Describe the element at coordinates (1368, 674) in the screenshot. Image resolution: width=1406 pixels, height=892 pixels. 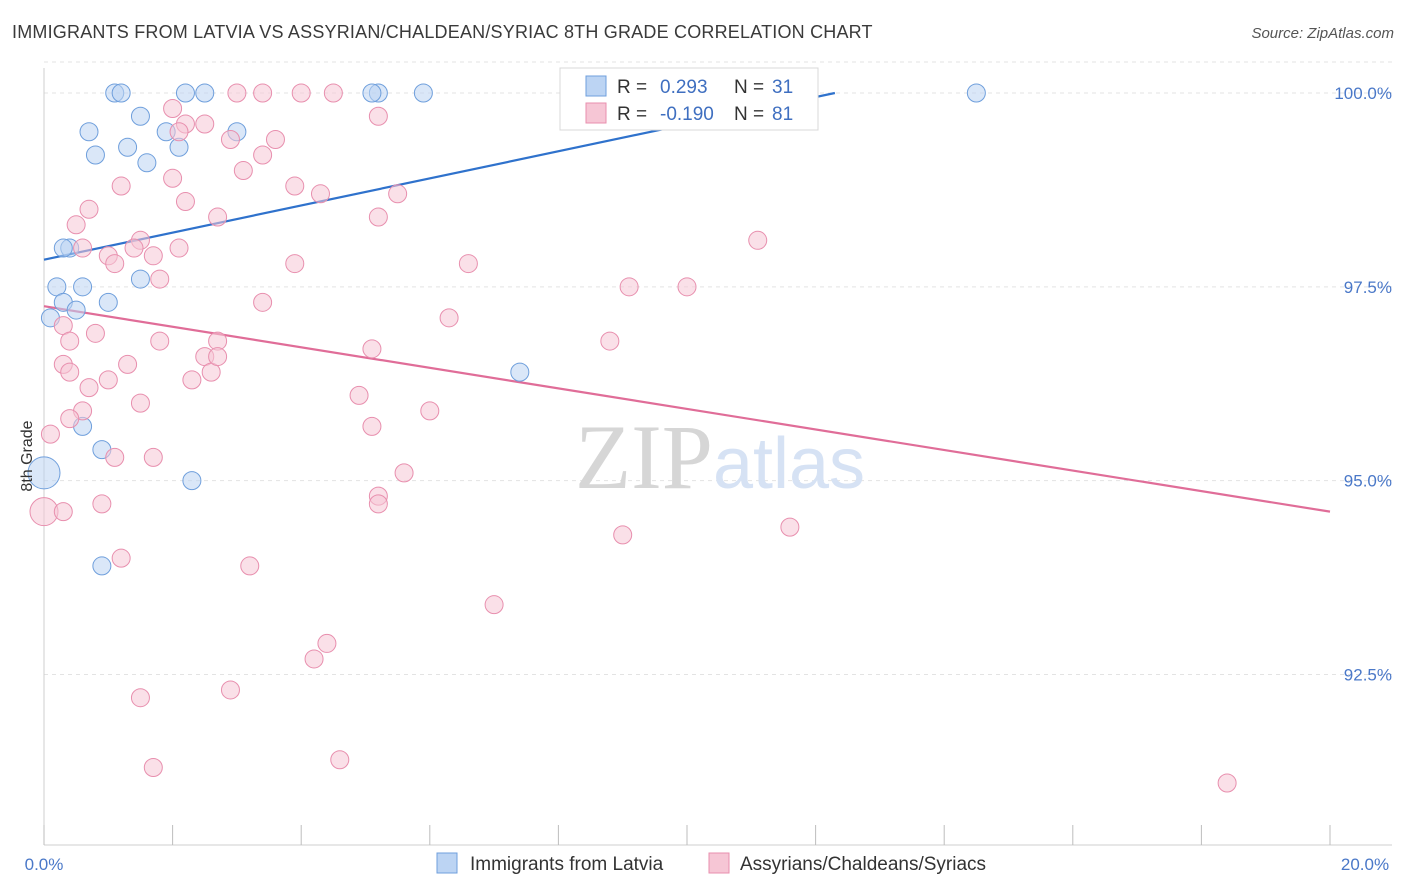
I see `y-tick-label-0: 92.5%` at that location.